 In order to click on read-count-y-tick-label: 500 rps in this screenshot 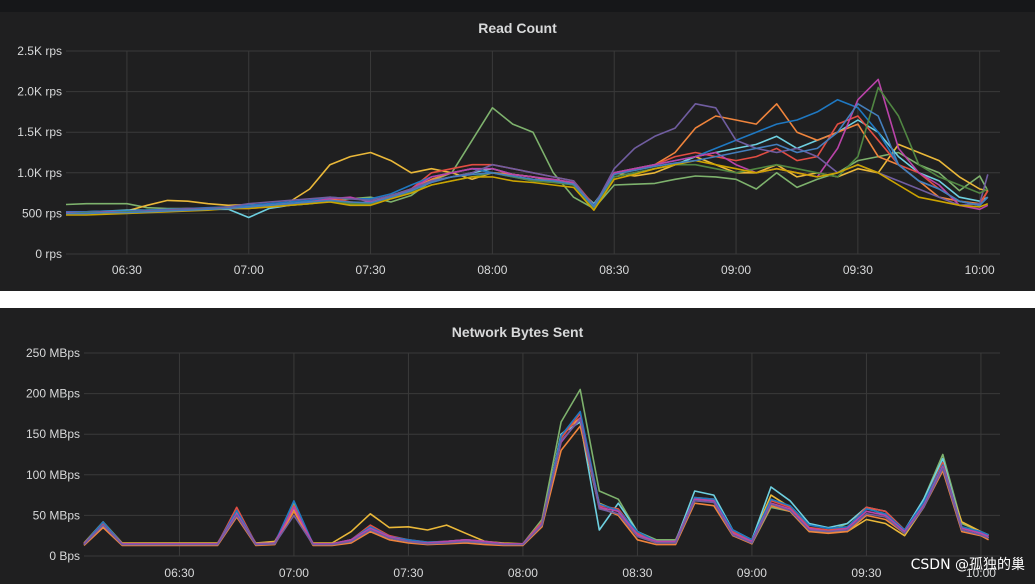, I will do `click(42, 213)`.